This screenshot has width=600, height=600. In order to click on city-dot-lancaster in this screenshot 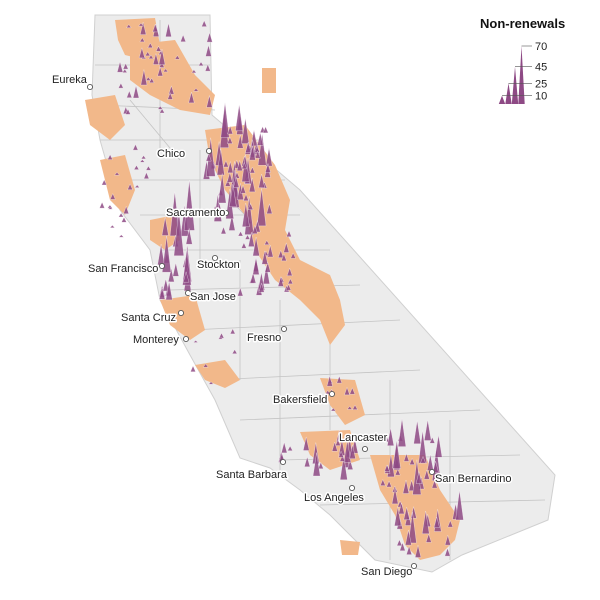, I will do `click(365, 449)`.